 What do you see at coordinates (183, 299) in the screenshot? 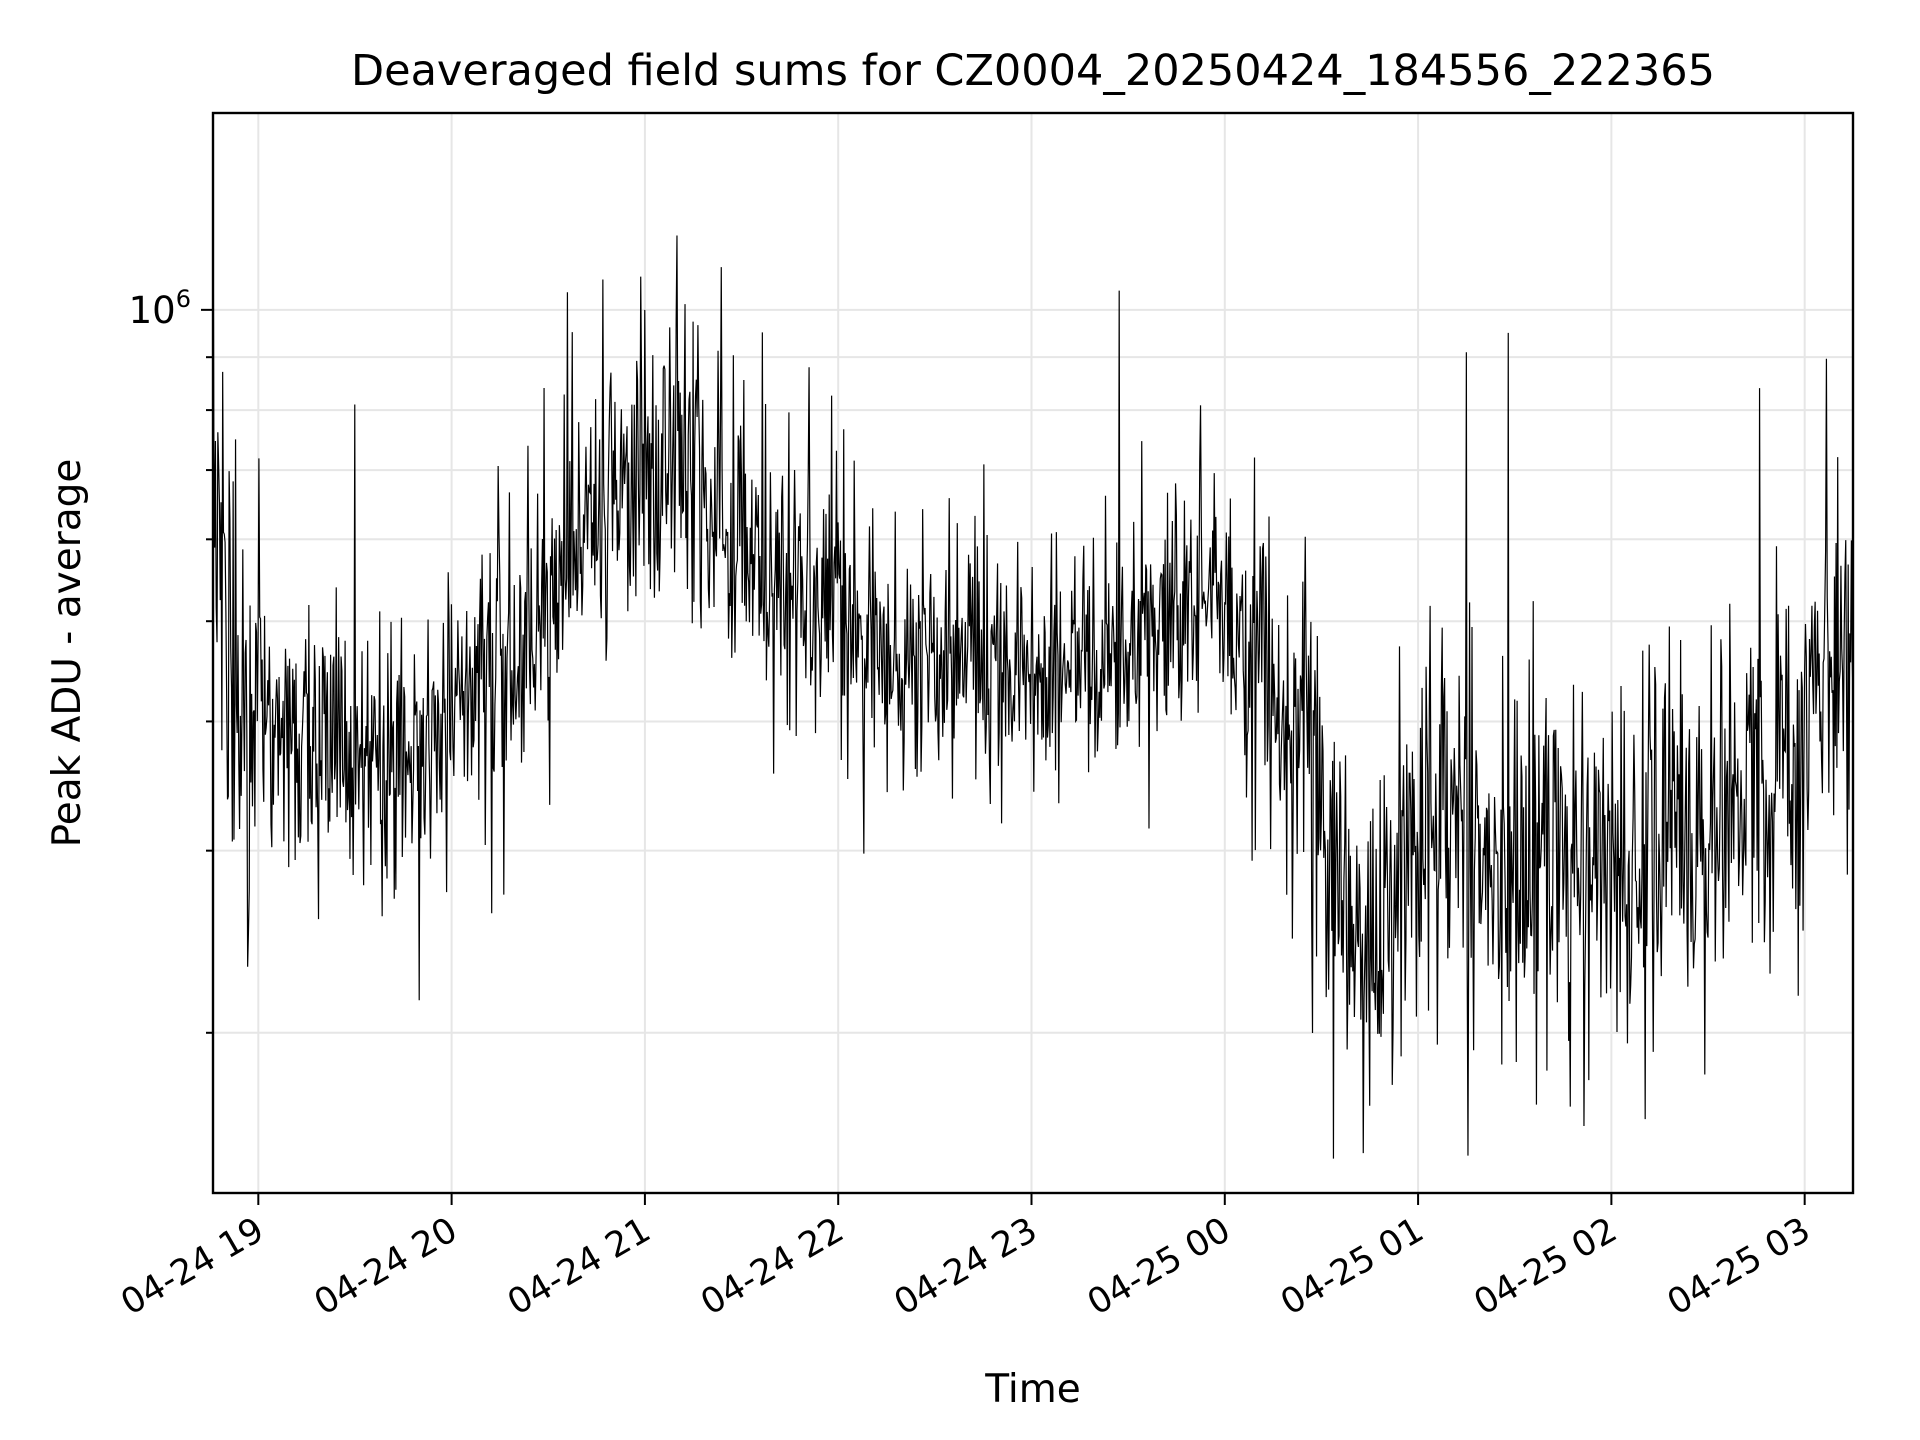
I see `y-tick-exponent: 6` at bounding box center [183, 299].